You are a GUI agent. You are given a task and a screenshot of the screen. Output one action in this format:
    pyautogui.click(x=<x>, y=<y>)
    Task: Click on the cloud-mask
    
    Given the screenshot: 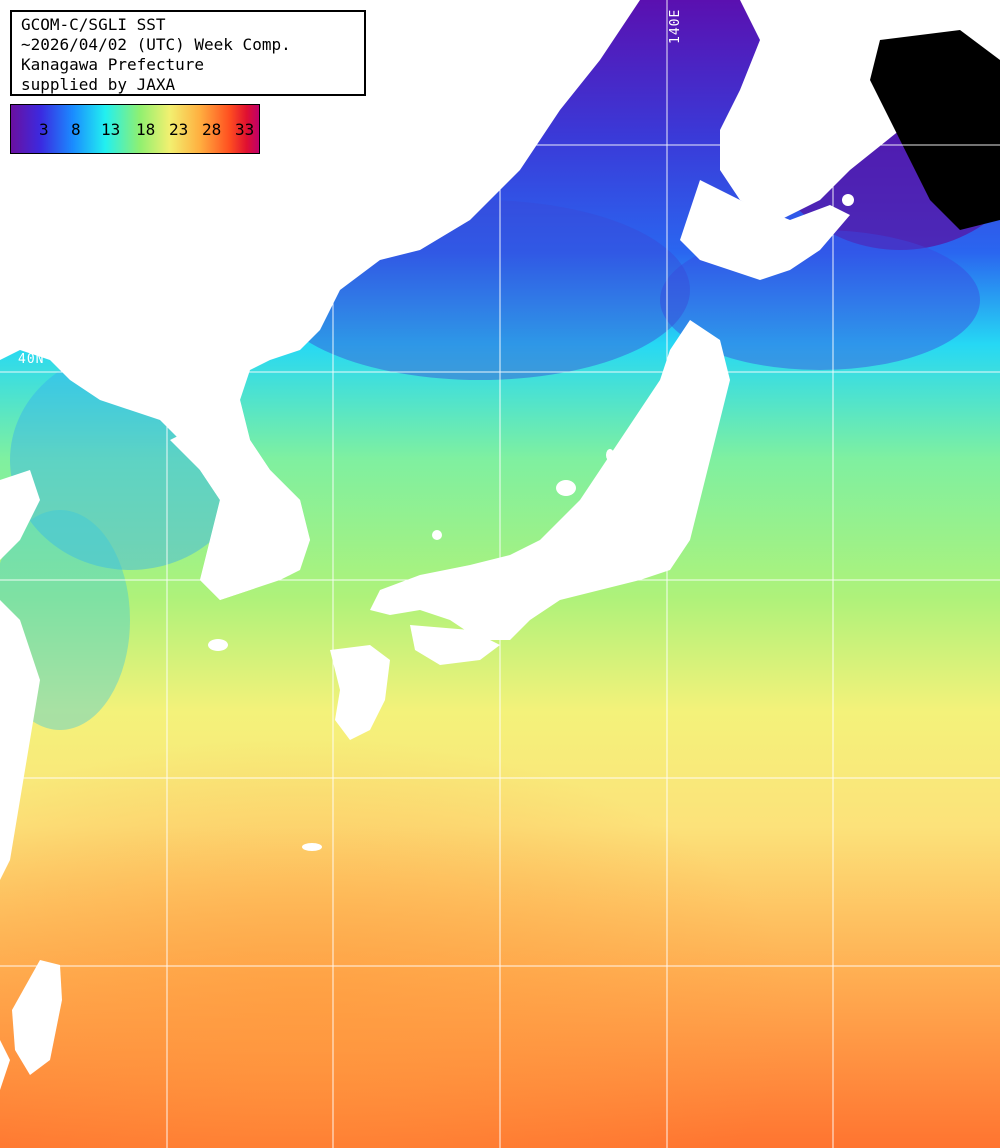 What is the action you would take?
    pyautogui.click(x=935, y=130)
    